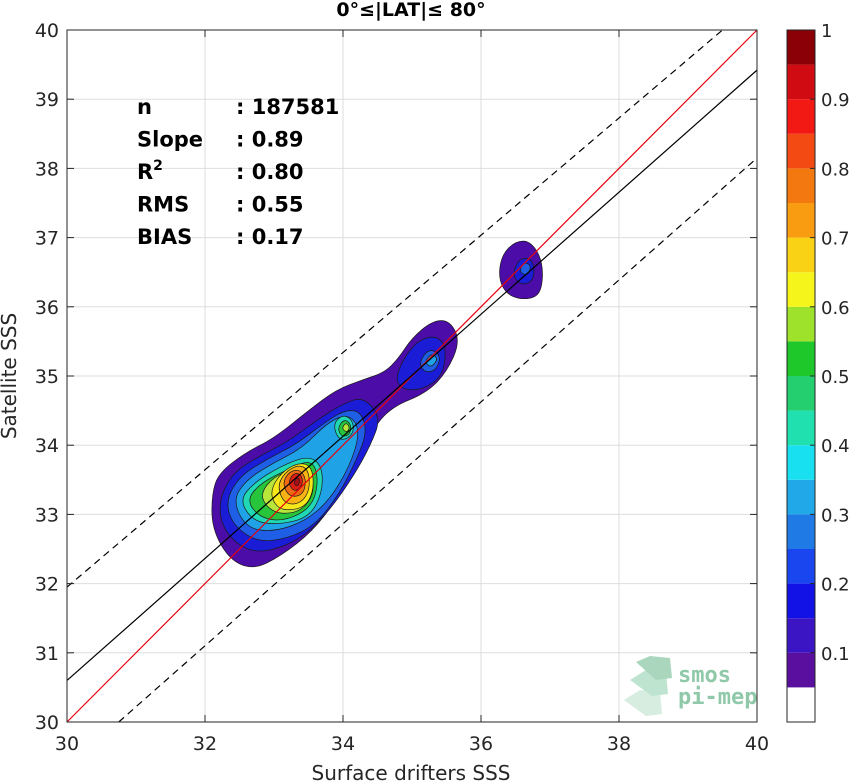  I want to click on logo-mark-icon, so click(648, 686).